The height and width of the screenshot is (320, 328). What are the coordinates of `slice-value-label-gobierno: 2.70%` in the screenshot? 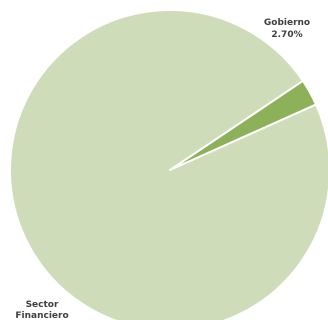 It's located at (286, 35).